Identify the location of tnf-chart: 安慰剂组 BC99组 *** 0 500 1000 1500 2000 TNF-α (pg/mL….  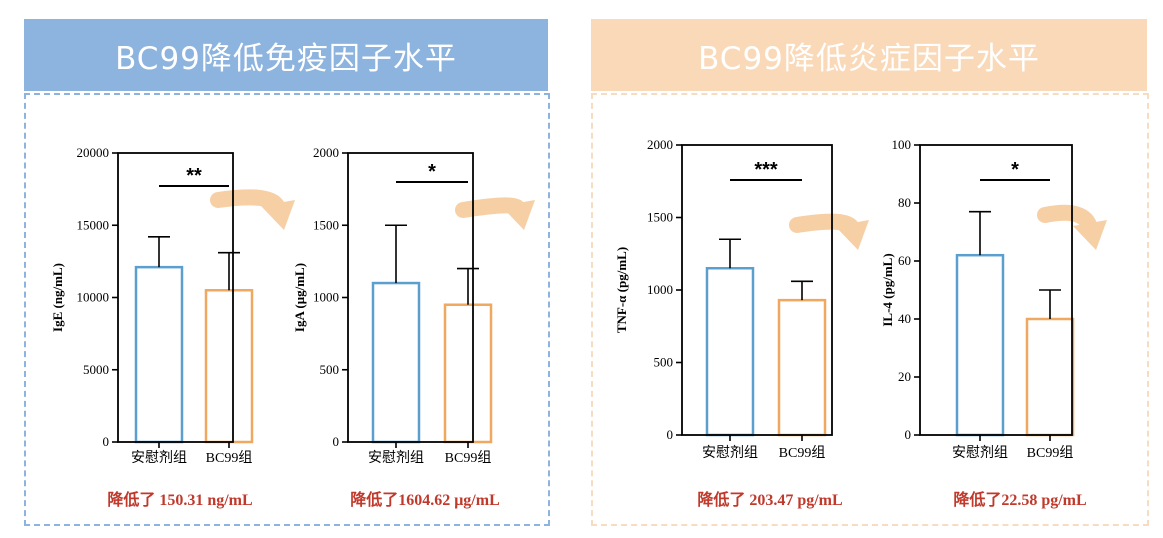
(741, 299).